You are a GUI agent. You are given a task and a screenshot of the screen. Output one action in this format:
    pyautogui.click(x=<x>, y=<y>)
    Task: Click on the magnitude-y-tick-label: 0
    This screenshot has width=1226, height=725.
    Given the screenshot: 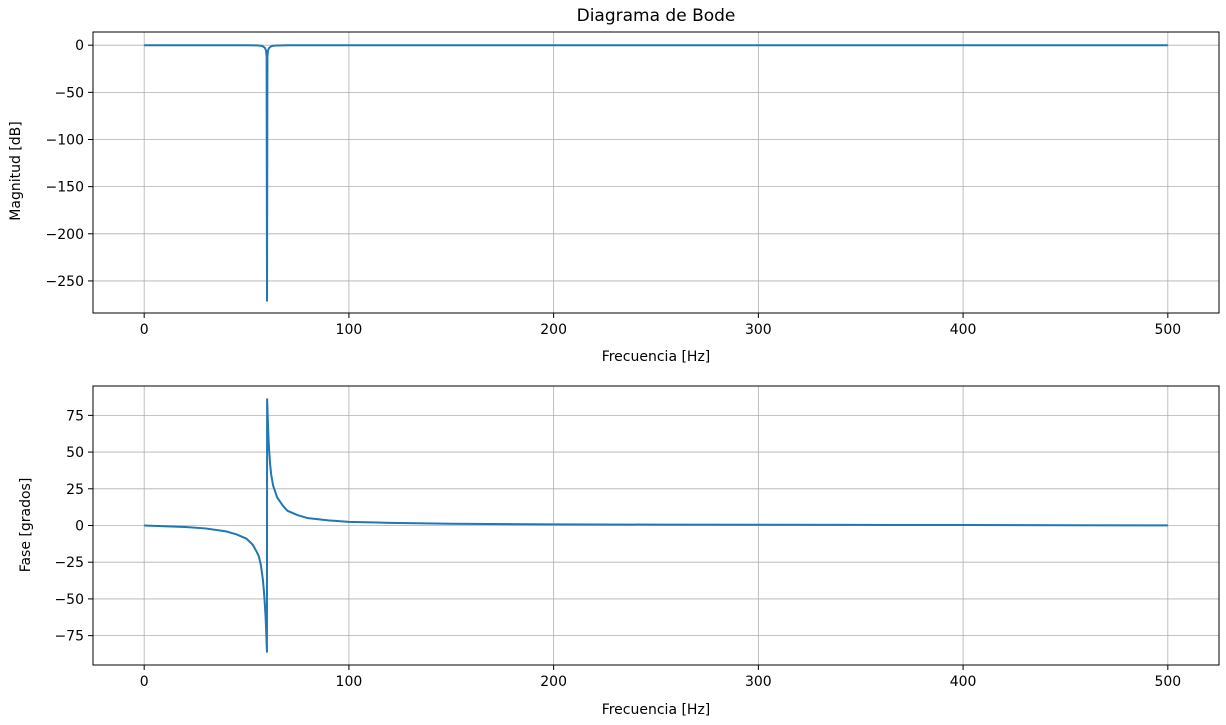 What is the action you would take?
    pyautogui.click(x=79, y=46)
    